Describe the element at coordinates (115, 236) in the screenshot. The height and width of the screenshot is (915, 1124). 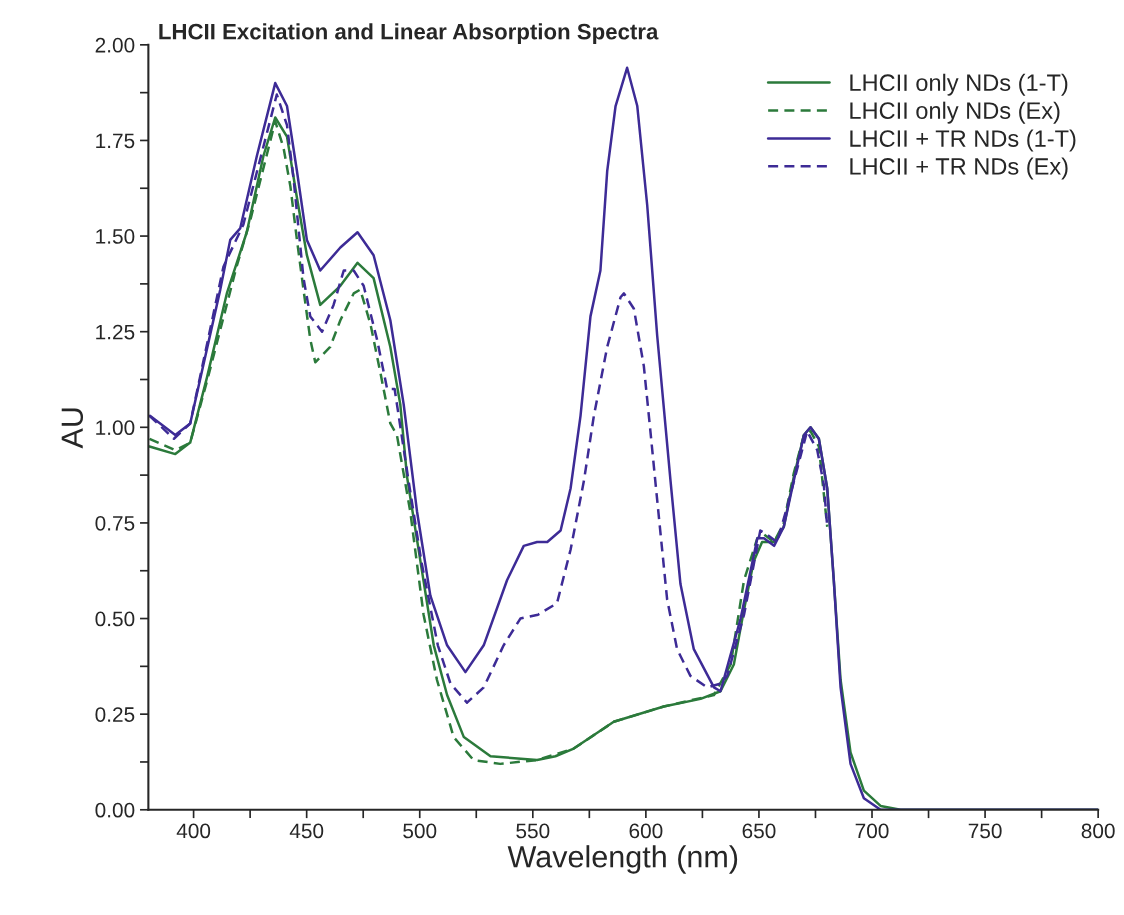
I see `y-tick-label: 1.50` at that location.